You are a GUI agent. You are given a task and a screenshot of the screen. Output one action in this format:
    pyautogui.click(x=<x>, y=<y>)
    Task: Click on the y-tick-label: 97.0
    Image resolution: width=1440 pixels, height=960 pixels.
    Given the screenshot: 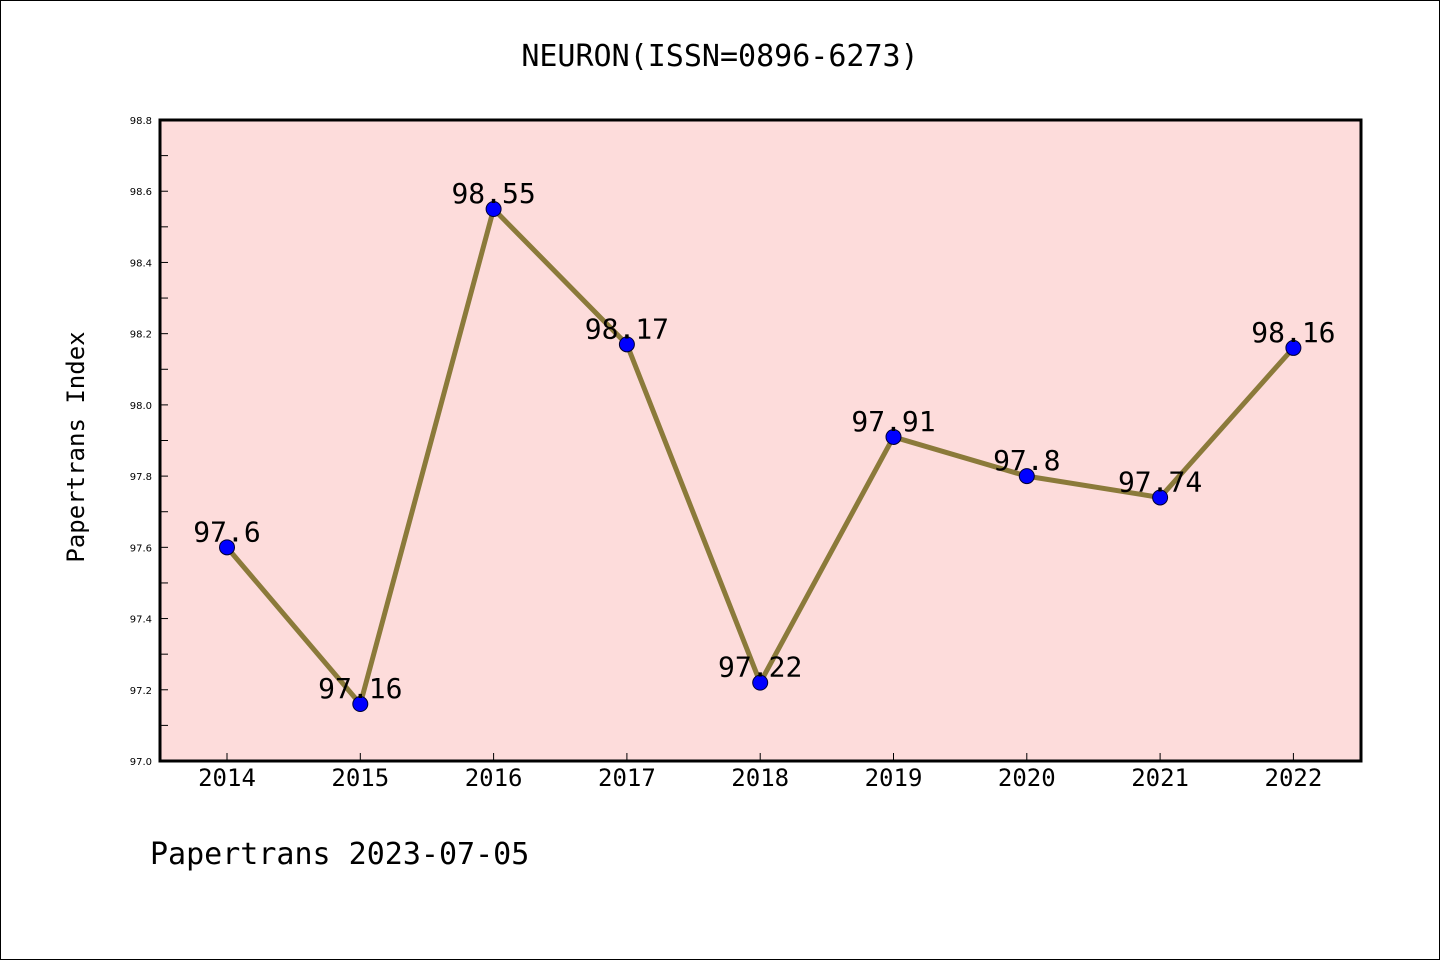 What is the action you would take?
    pyautogui.click(x=141, y=762)
    